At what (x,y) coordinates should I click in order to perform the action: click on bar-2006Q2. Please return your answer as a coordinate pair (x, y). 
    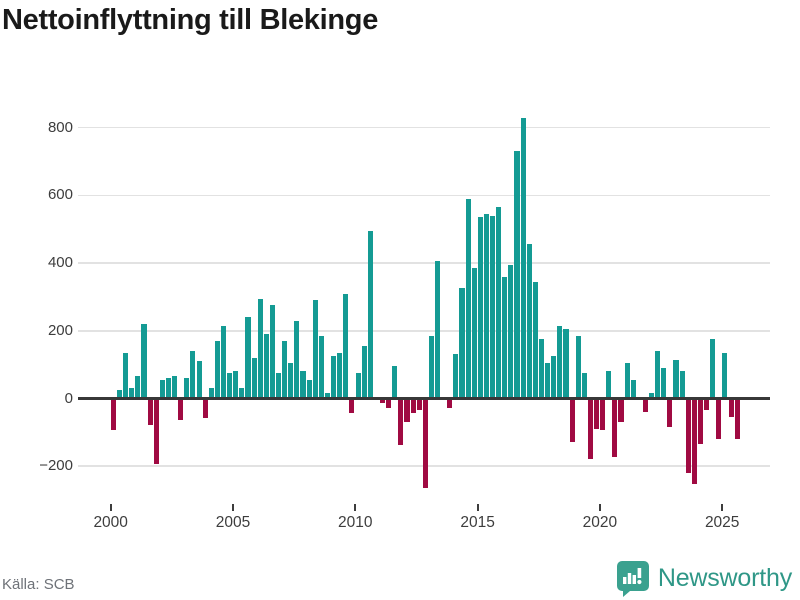
    Looking at the image, I should click on (266, 366).